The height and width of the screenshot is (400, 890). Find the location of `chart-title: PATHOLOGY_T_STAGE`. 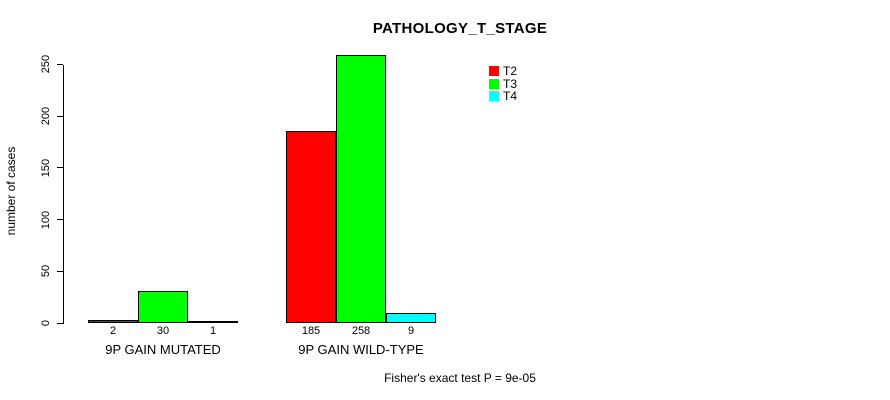

chart-title: PATHOLOGY_T_STAGE is located at coordinates (460, 28).